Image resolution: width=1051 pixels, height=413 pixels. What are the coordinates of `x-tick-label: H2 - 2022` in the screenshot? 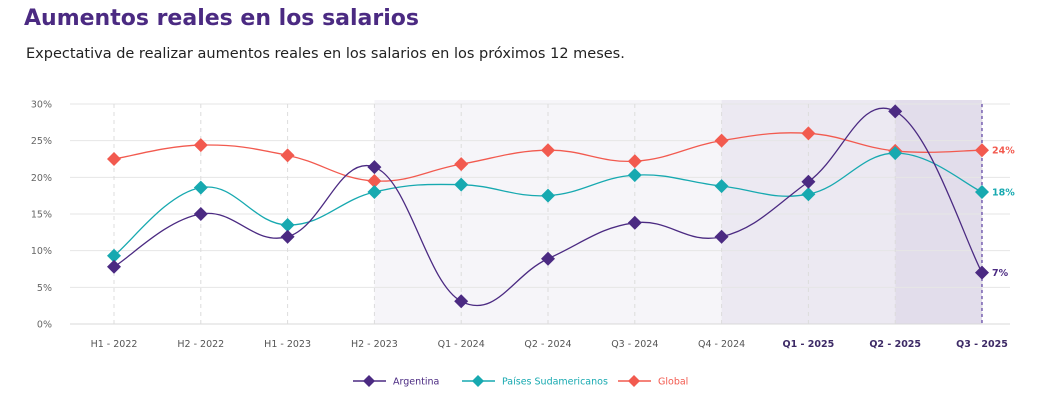 It's located at (200, 344).